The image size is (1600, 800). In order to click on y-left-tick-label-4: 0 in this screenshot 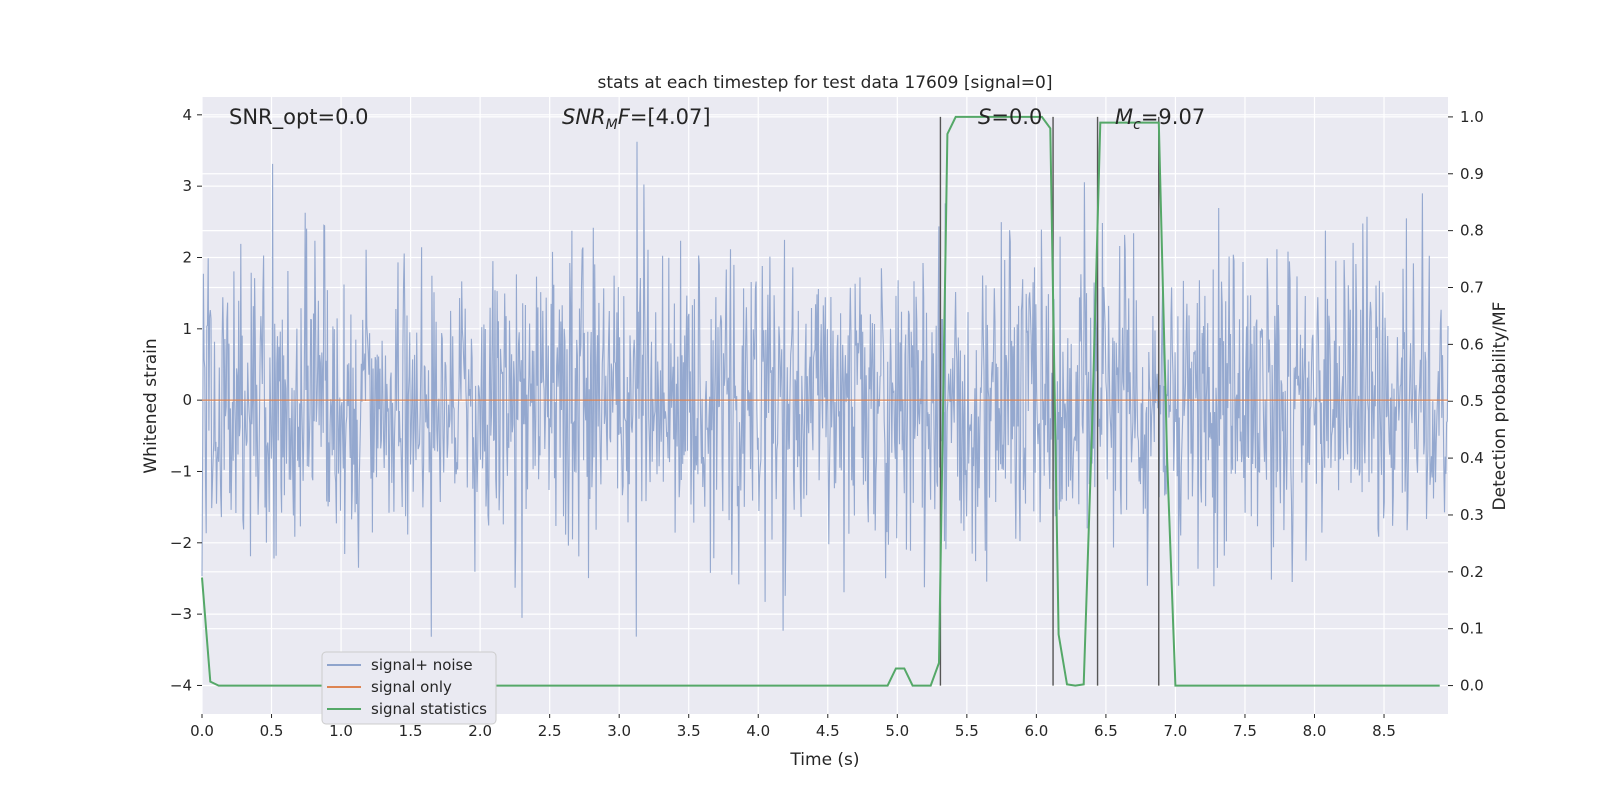, I will do `click(187, 400)`.